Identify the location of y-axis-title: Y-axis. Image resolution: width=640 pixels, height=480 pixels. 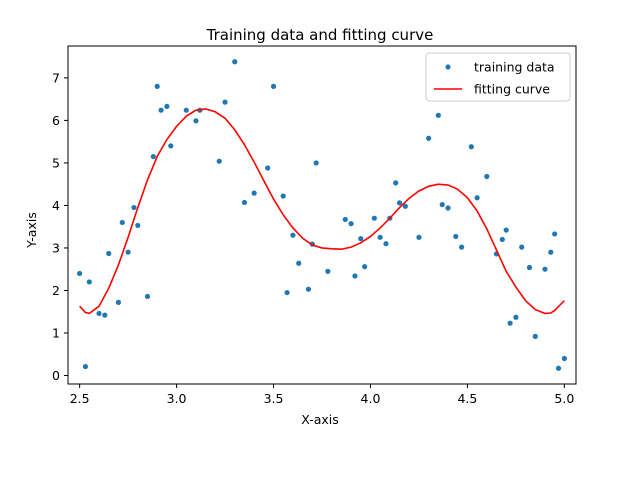
(31, 230).